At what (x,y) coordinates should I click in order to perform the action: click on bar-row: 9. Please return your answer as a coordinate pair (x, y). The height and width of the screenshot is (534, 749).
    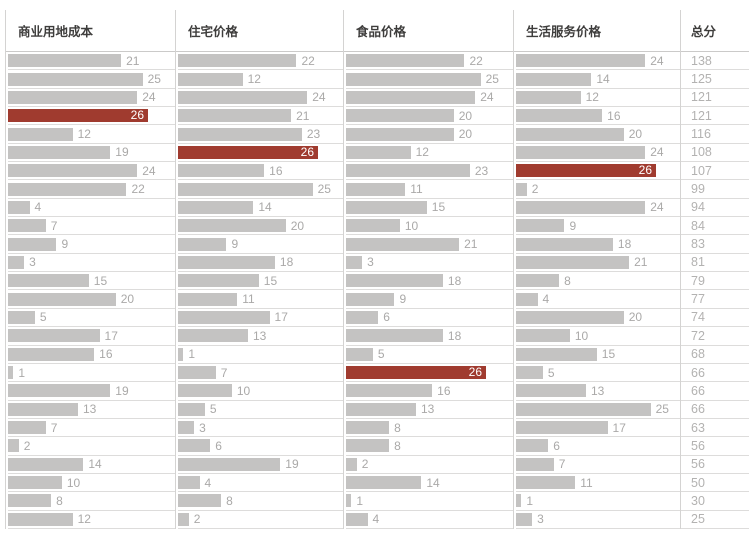
    Looking at the image, I should click on (429, 299).